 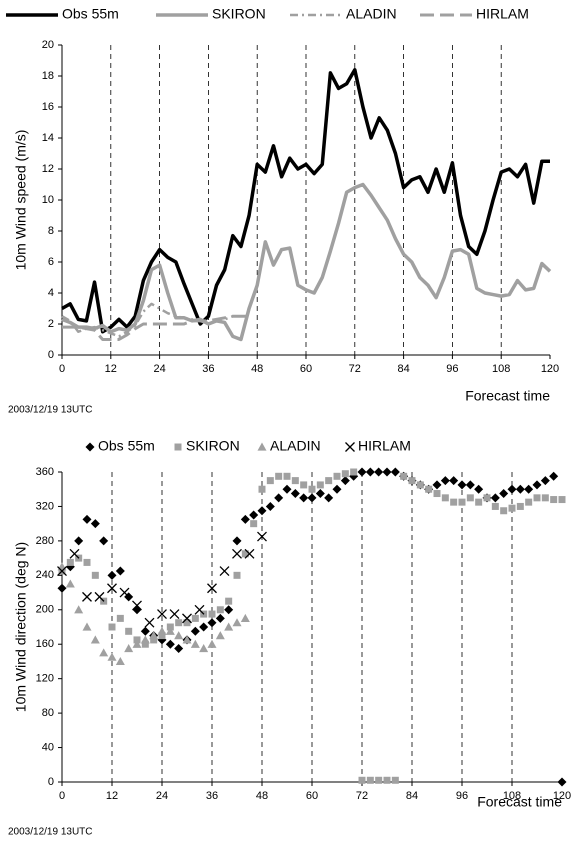 I want to click on y-tick-label: 16, so click(x=48, y=107).